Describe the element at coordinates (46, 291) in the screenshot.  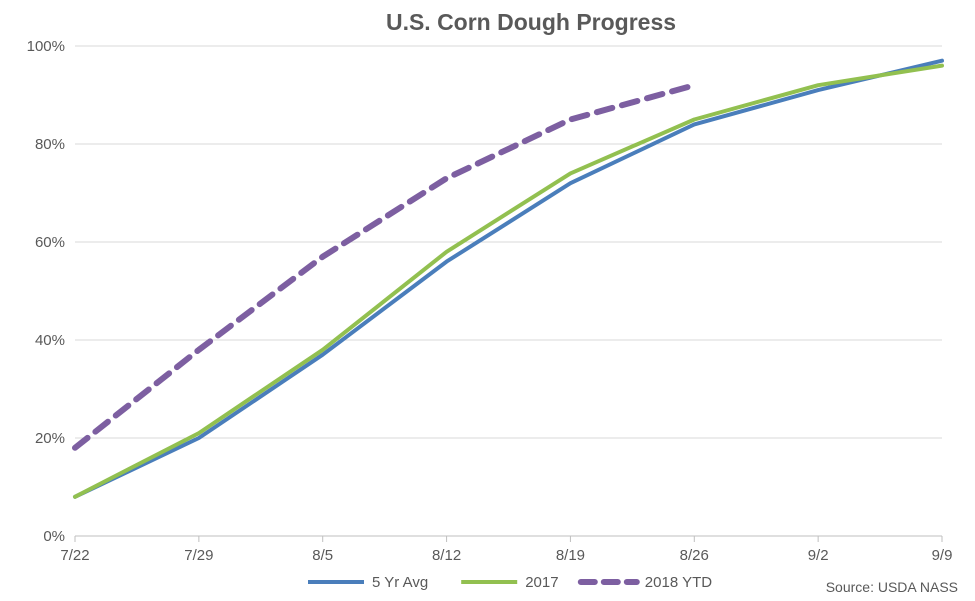
I see `y-axis-ticks: 0% 20% 40% 60% 80% 100%` at that location.